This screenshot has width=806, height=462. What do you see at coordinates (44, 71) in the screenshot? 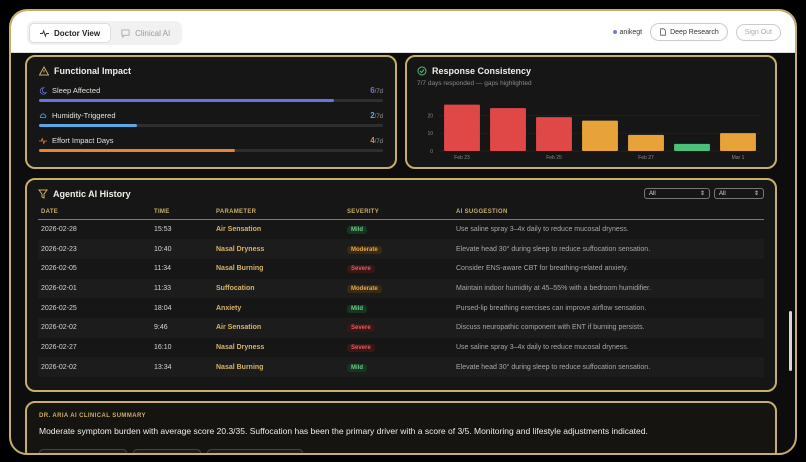
I see `warning-icon` at bounding box center [44, 71].